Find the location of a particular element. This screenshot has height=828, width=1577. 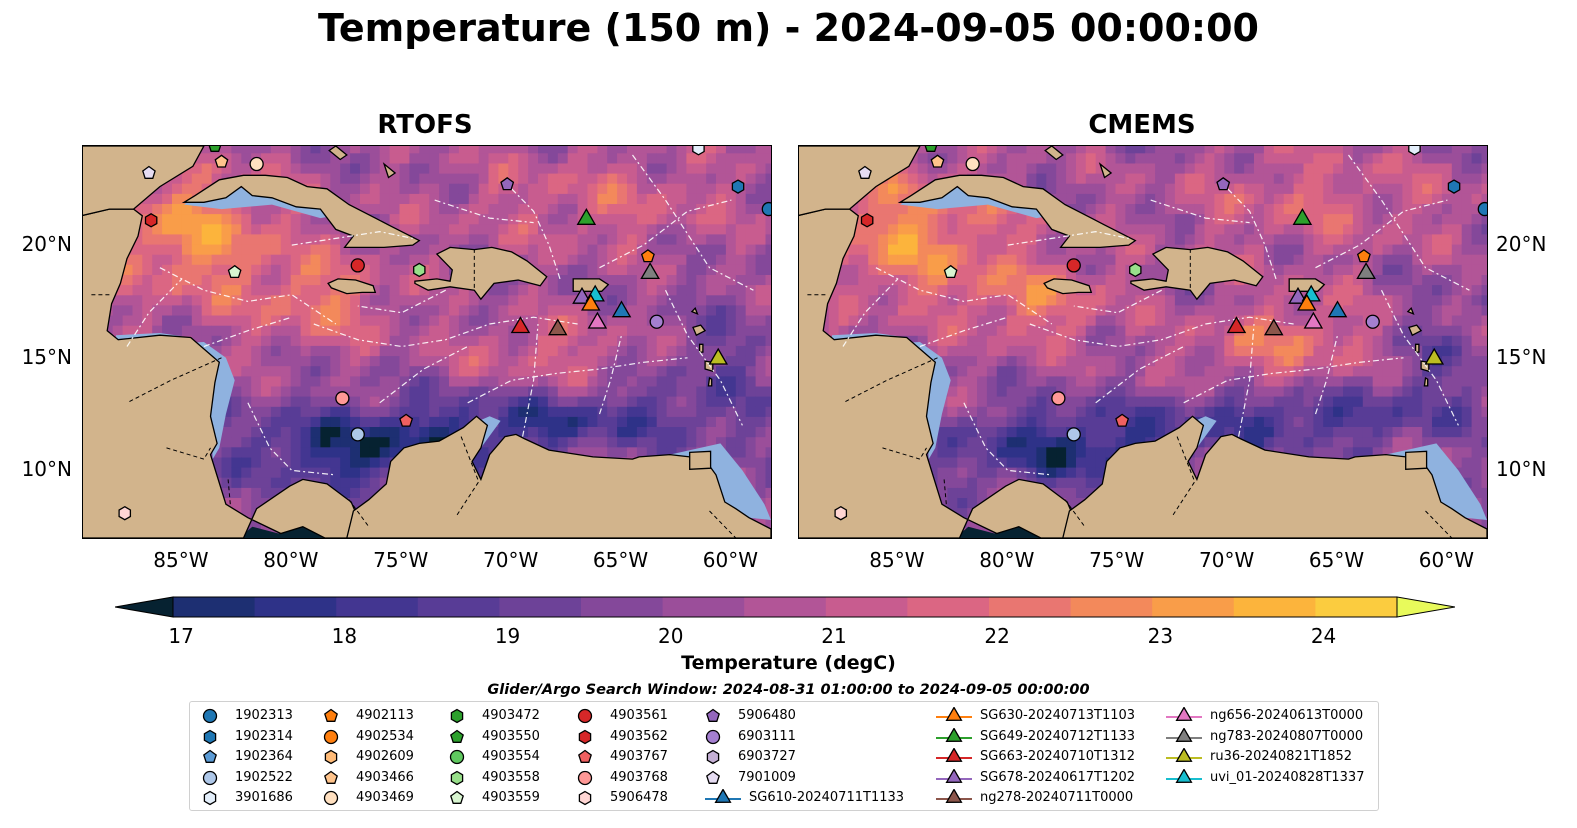

lon-label-cmems: 80°W is located at coordinates (1007, 560).